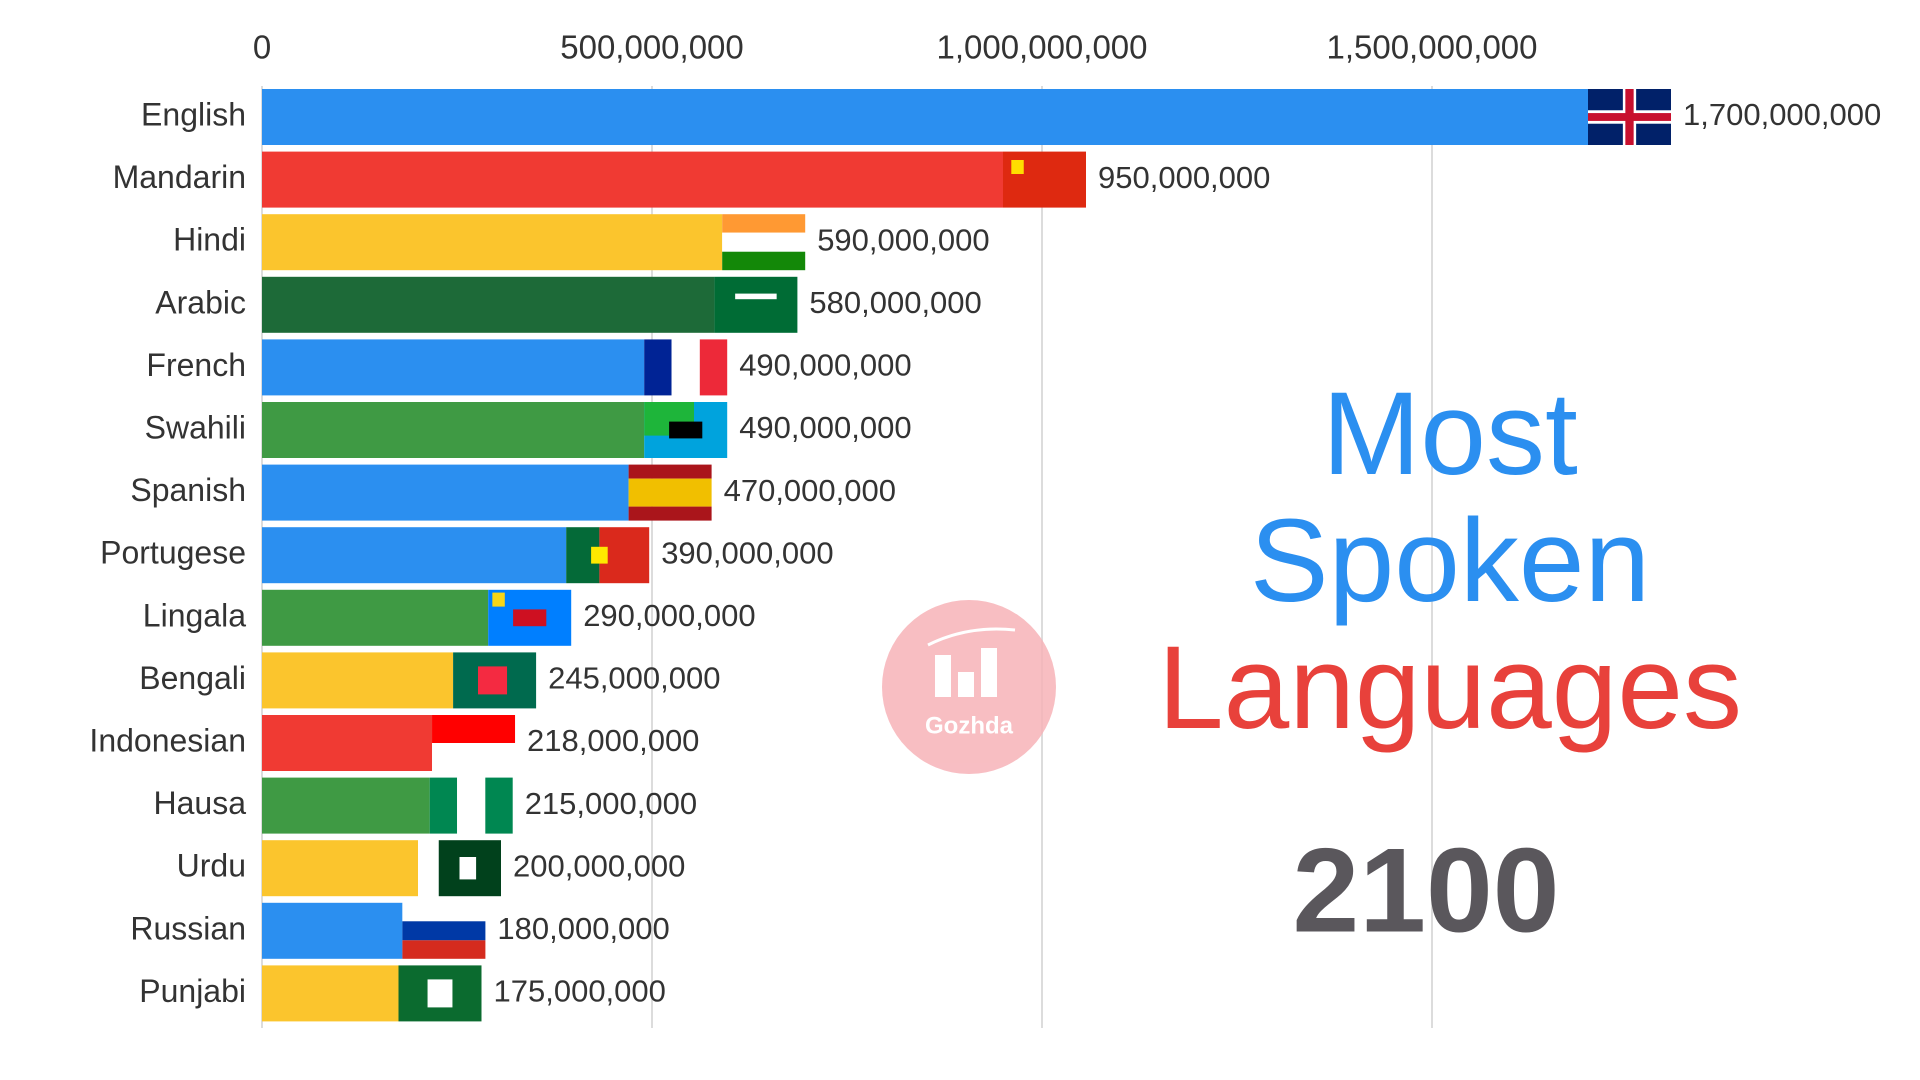  I want to click on value-label: 200,000,000, so click(599, 865).